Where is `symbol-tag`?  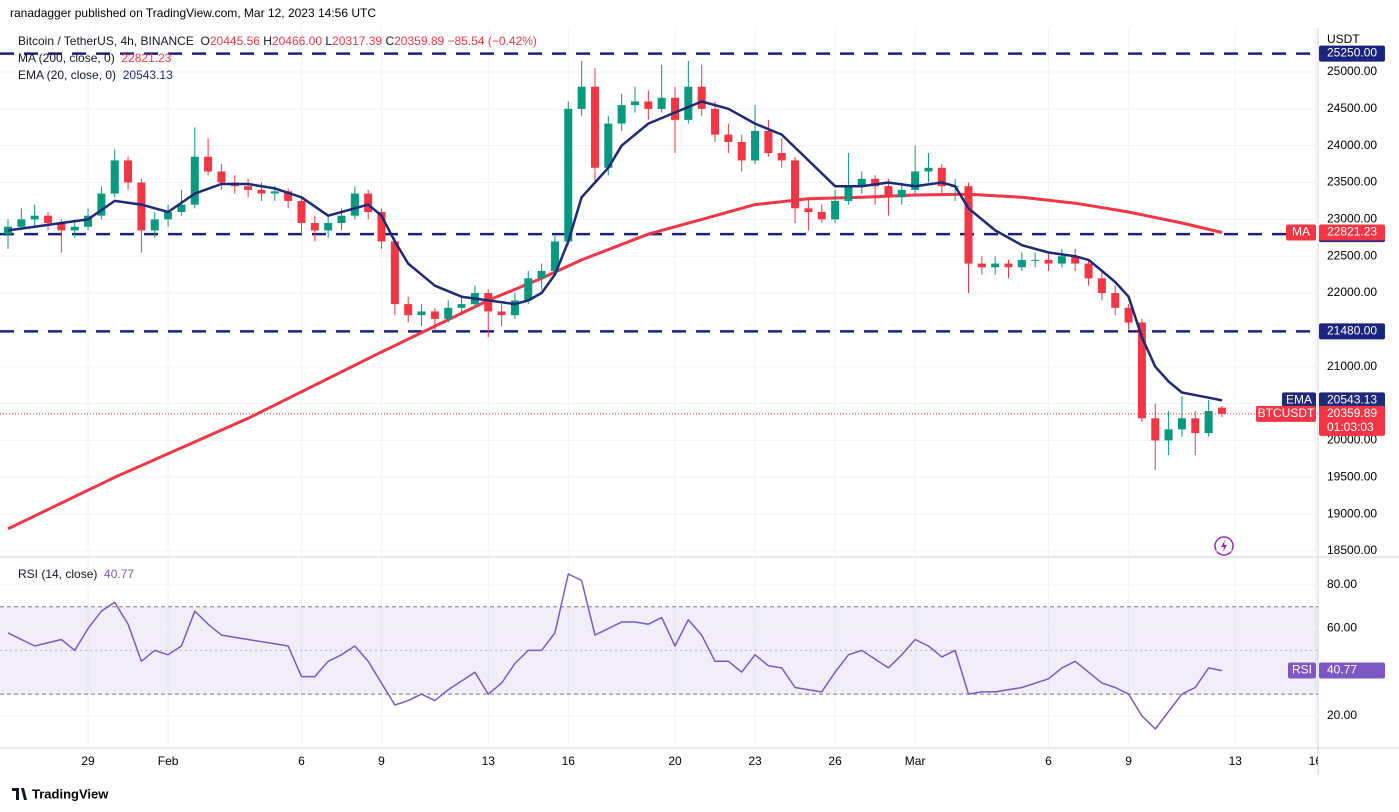 symbol-tag is located at coordinates (1286, 413).